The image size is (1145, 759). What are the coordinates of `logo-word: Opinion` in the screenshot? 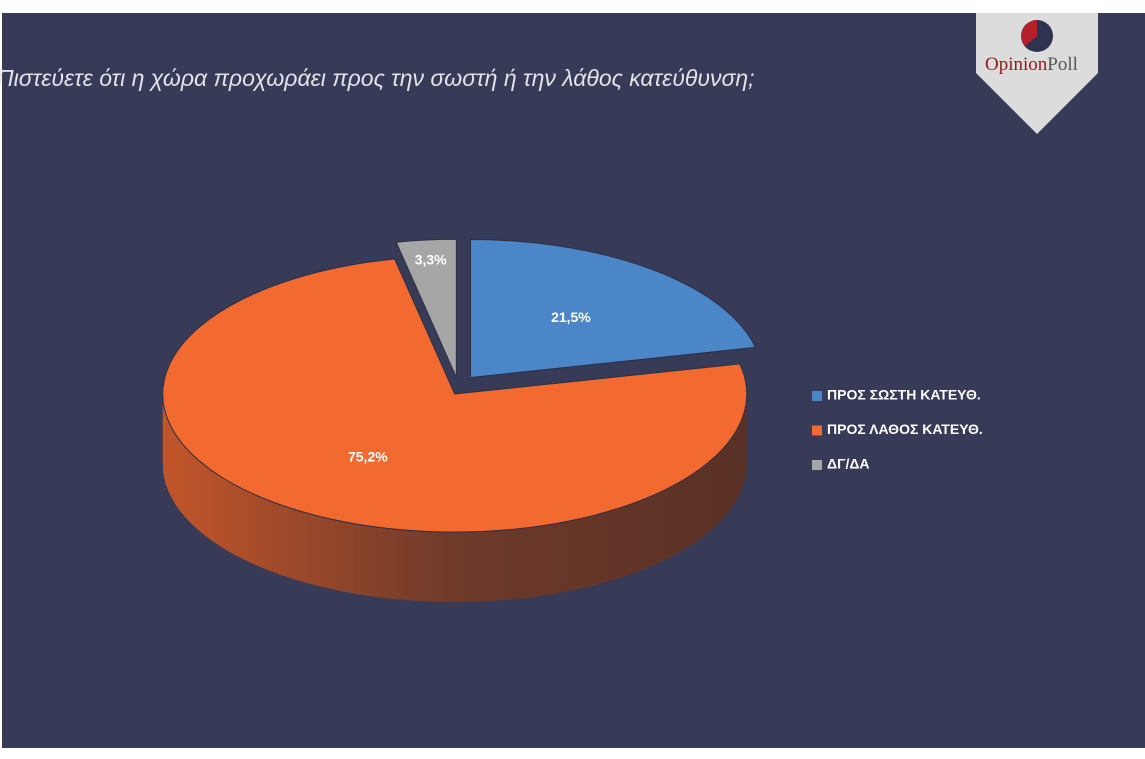 It's located at (1016, 64).